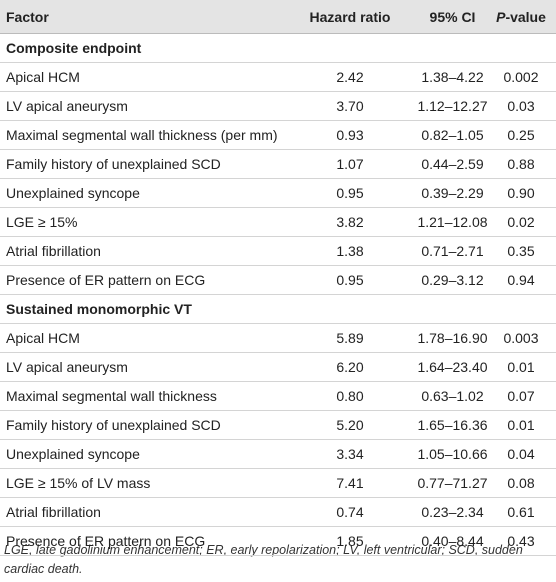  What do you see at coordinates (350, 338) in the screenshot?
I see `cell: 5.89` at bounding box center [350, 338].